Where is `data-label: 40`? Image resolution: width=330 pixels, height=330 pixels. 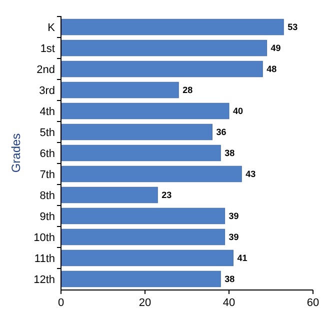
data-label: 40 is located at coordinates (238, 111).